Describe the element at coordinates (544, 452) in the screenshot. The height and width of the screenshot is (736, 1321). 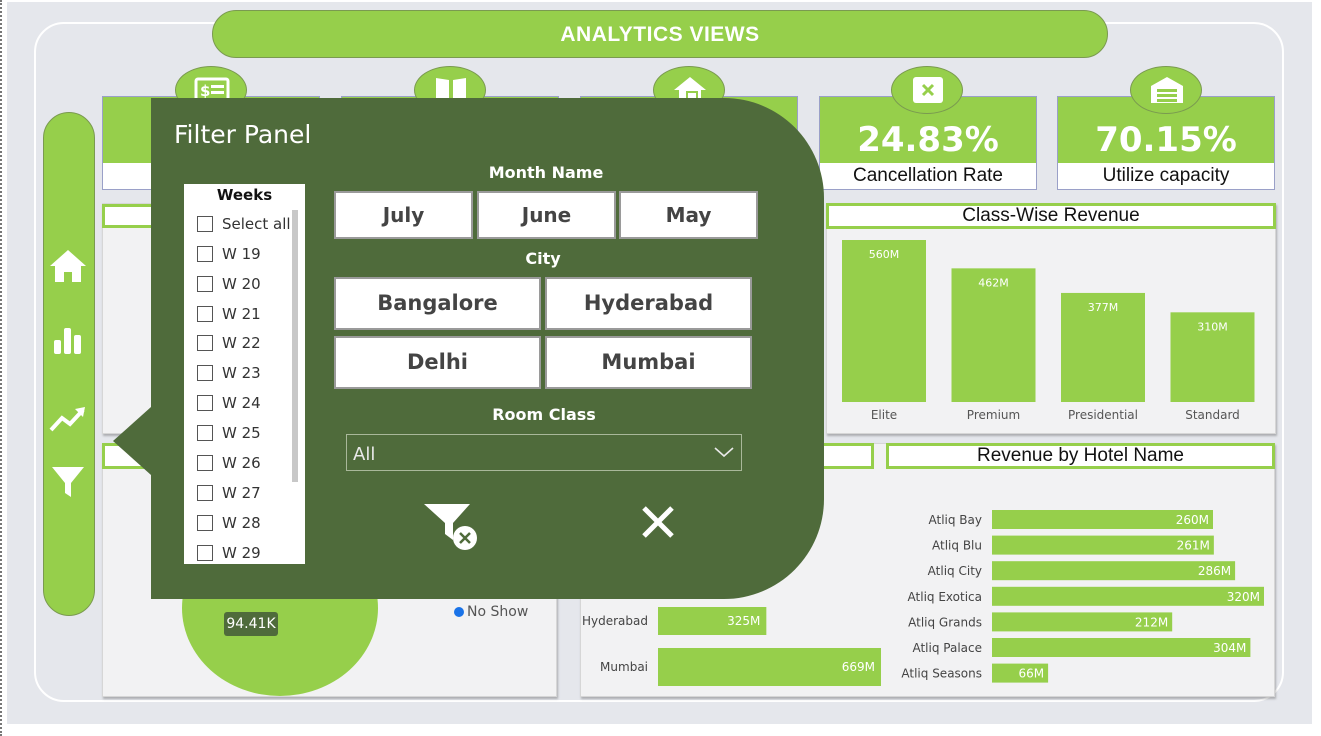
I see `room-class-dropdown: All` at that location.